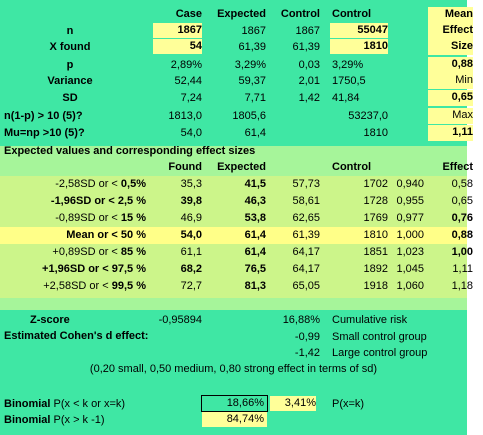 This screenshot has width=483, height=435. I want to click on effect-header: Effect, so click(450, 31).